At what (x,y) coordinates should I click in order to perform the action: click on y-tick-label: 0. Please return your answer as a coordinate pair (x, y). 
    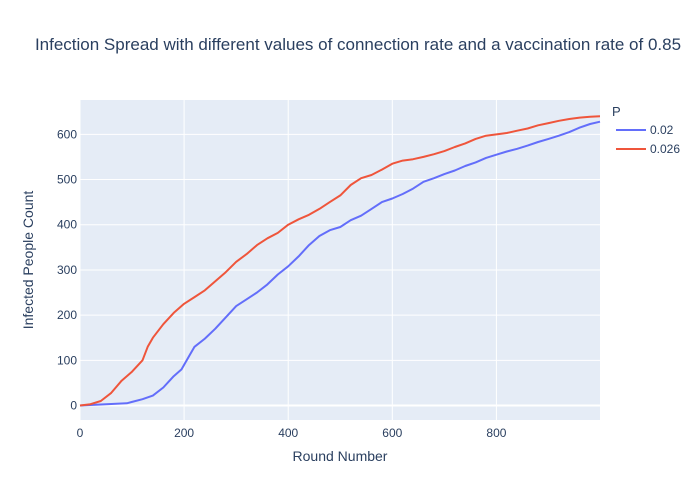
    Looking at the image, I should click on (73, 406).